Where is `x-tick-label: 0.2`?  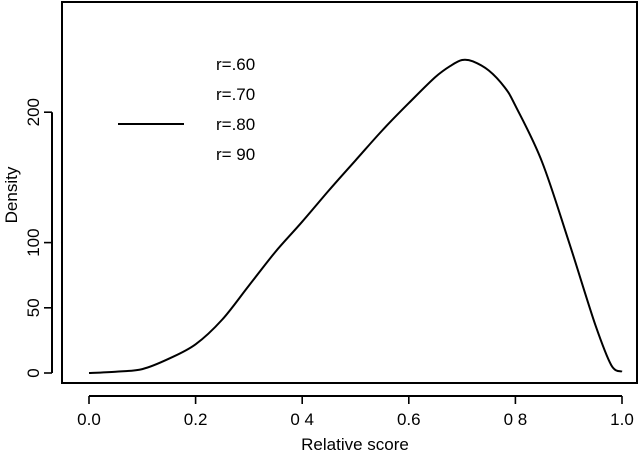 x-tick-label: 0.2 is located at coordinates (196, 419).